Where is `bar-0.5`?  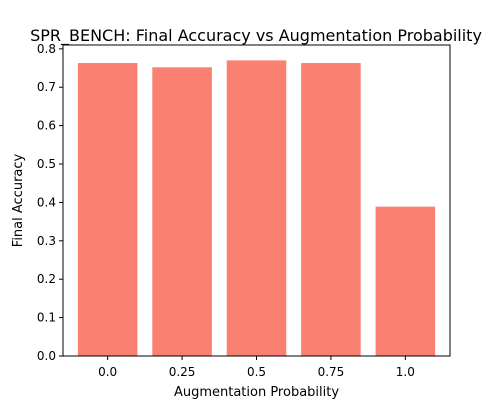
bar-0.5 is located at coordinates (256, 208).